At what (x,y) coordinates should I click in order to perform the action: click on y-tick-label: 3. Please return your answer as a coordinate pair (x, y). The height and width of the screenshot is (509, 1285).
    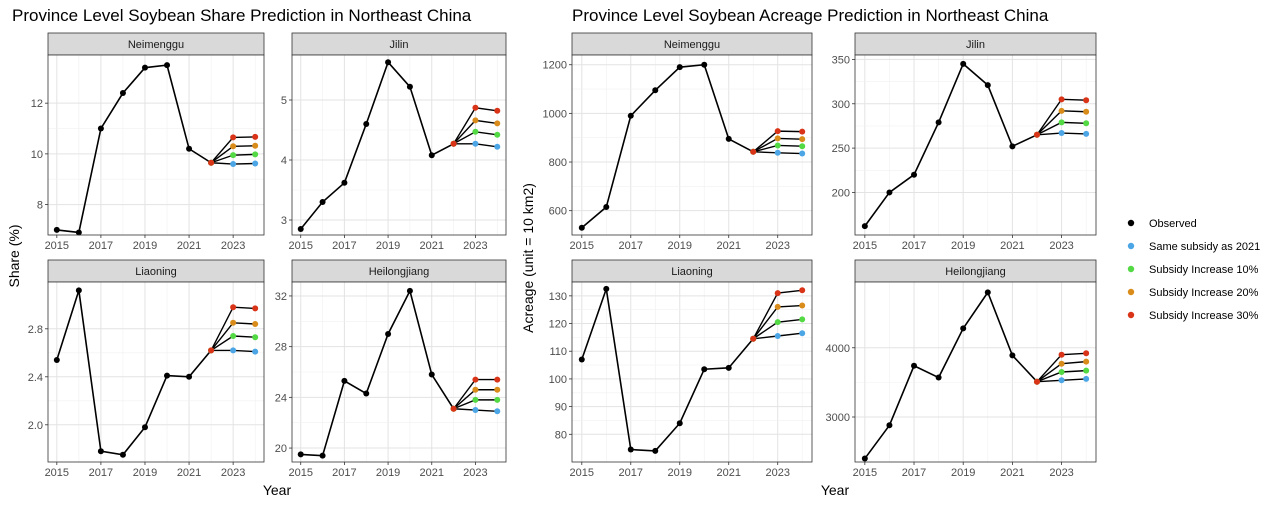
    Looking at the image, I should click on (284, 221).